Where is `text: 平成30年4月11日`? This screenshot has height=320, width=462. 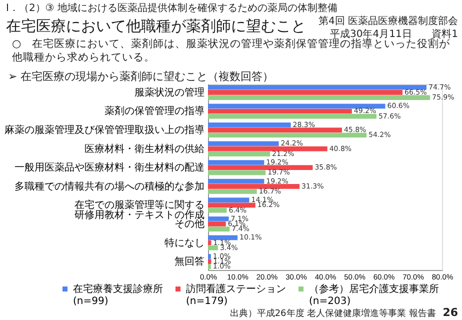
text: 平成30年4月11日 is located at coordinates (371, 34).